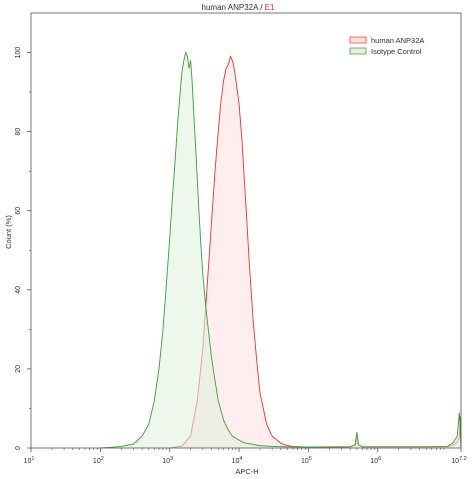 The image size is (476, 479). Describe the element at coordinates (8, 232) in the screenshot. I see `y-axis-label: Count (%)` at that location.